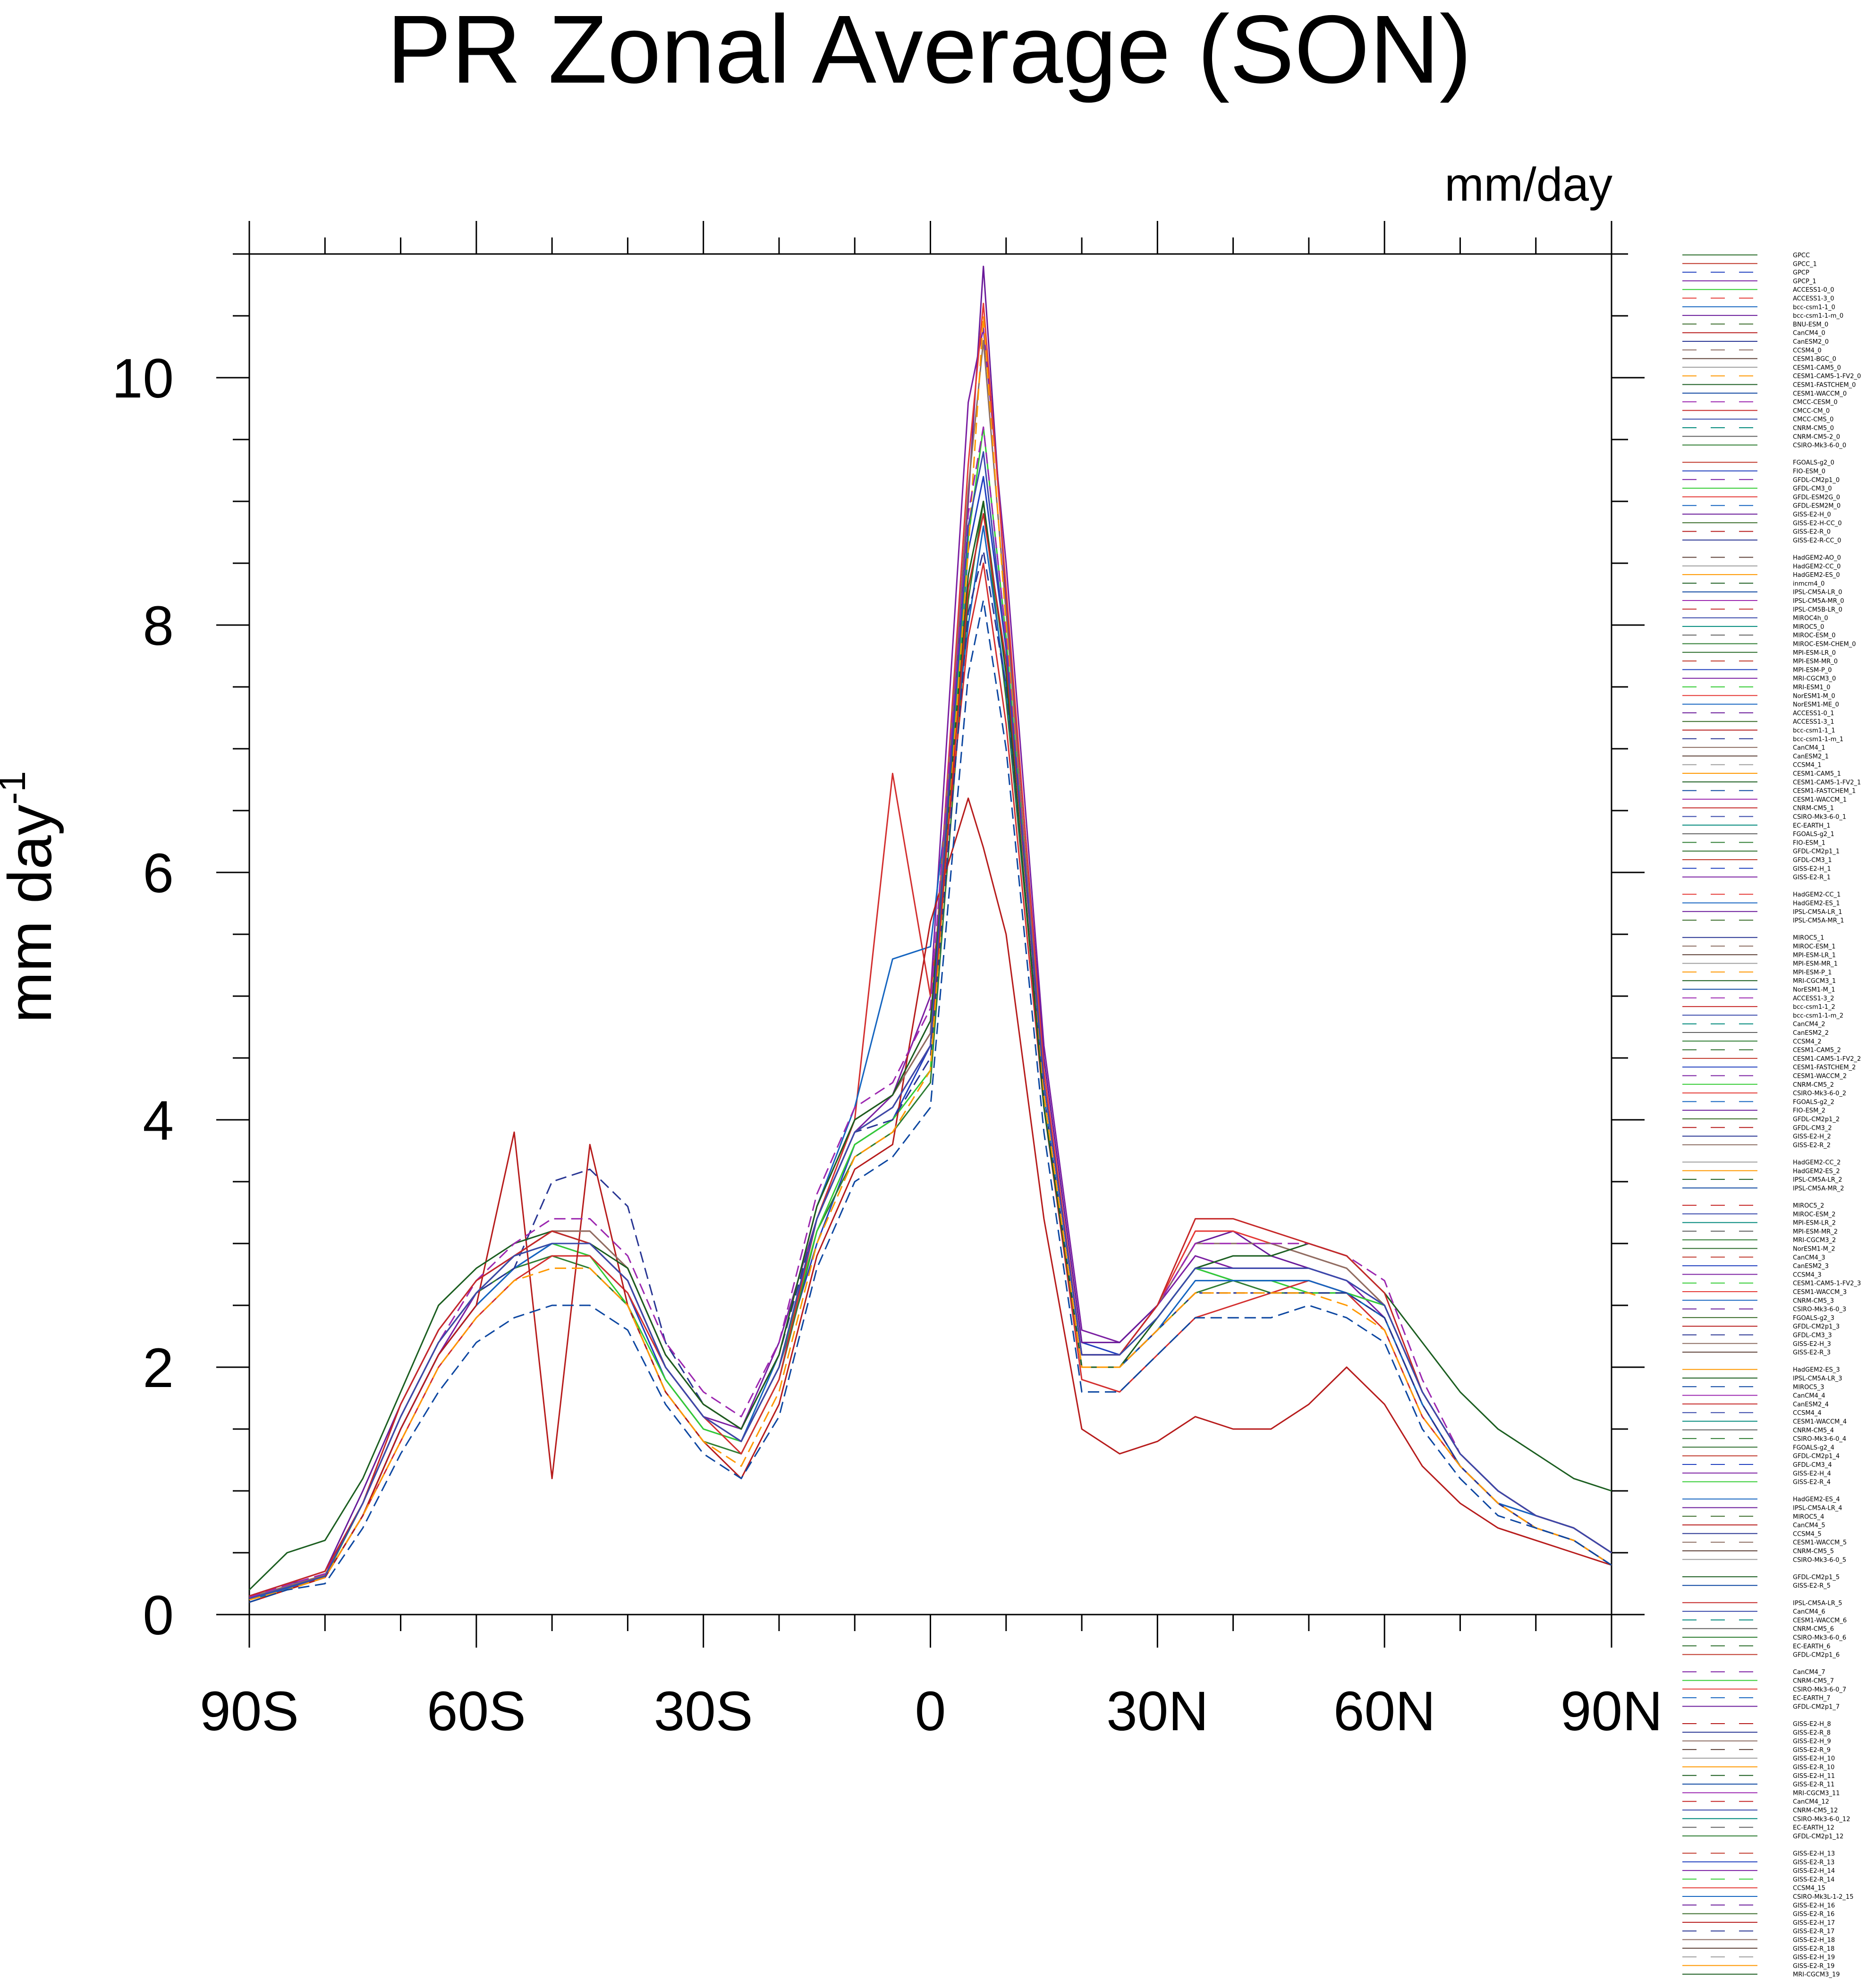 The height and width of the screenshot is (1988, 1875). What do you see at coordinates (1812, 687) in the screenshot?
I see `legend-entry-label: MRI-ESM1_0` at bounding box center [1812, 687].